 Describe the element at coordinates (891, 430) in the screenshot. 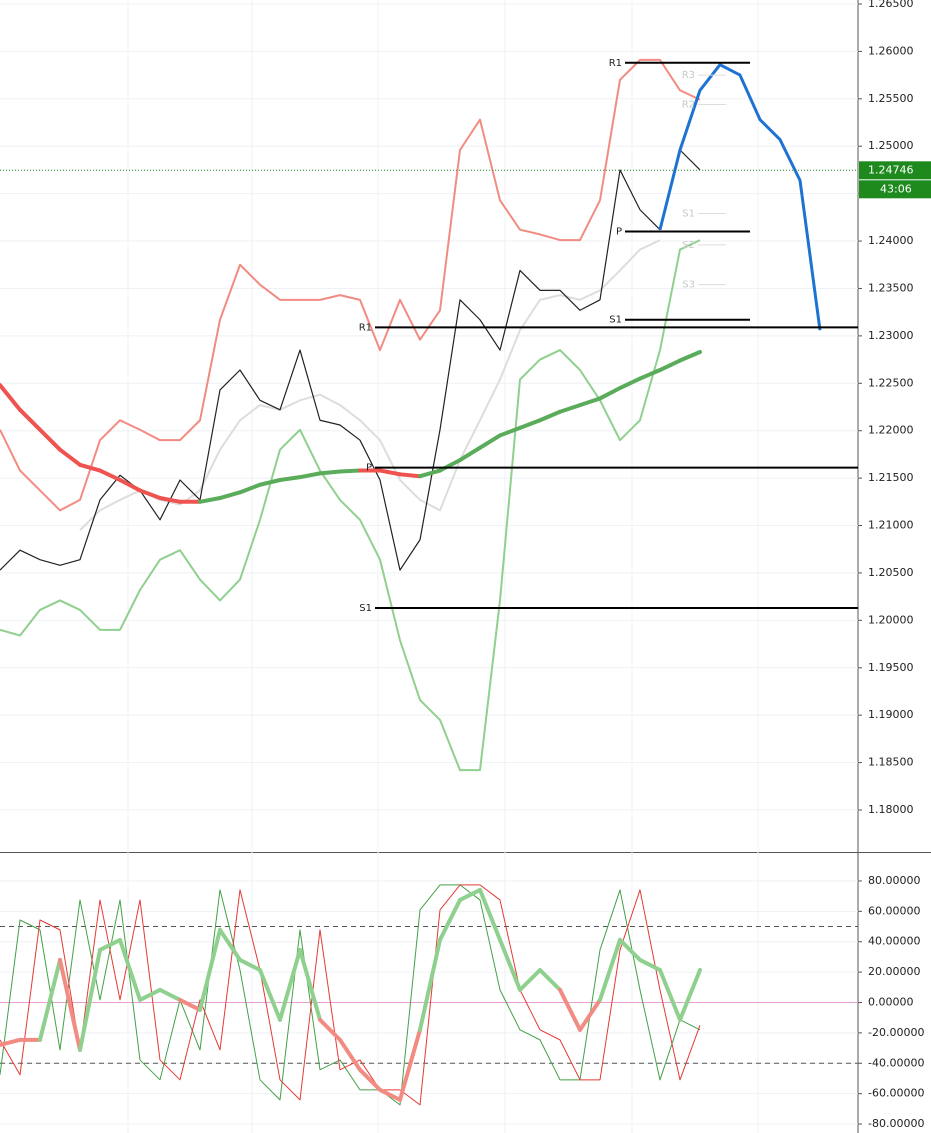

I see `y-tick-label: 1.22000` at that location.